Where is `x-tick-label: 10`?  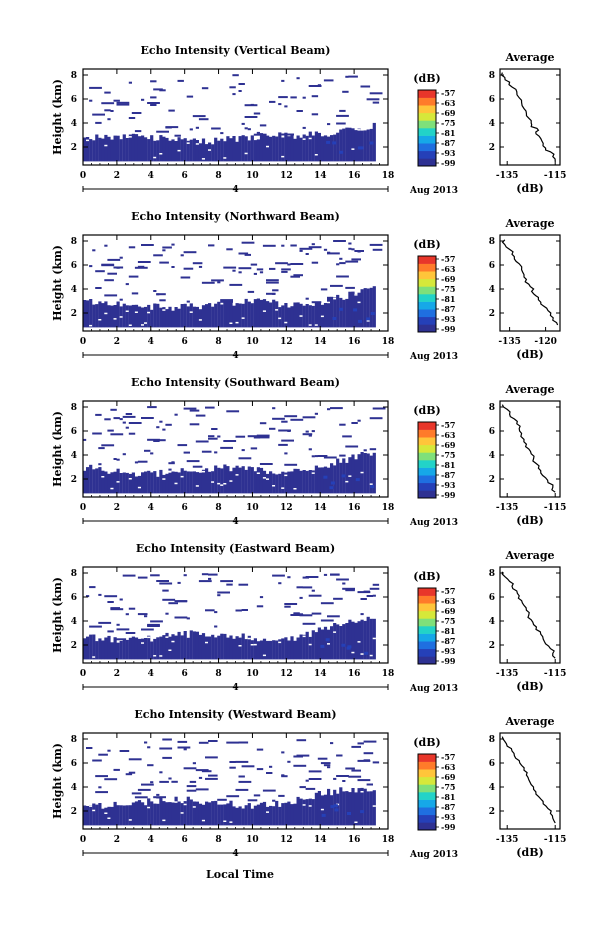 x-tick-label: 10 is located at coordinates (252, 840).